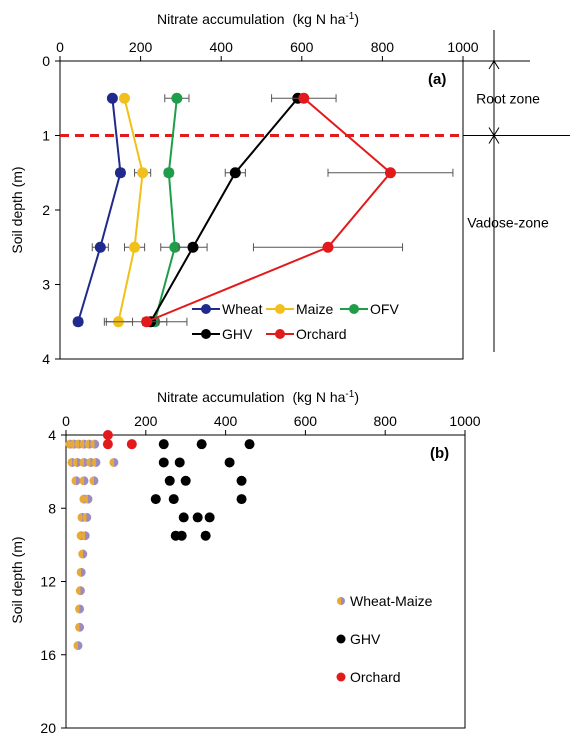  What do you see at coordinates (391, 601) in the screenshot?
I see `legend-label: Wheat-Maize` at bounding box center [391, 601].